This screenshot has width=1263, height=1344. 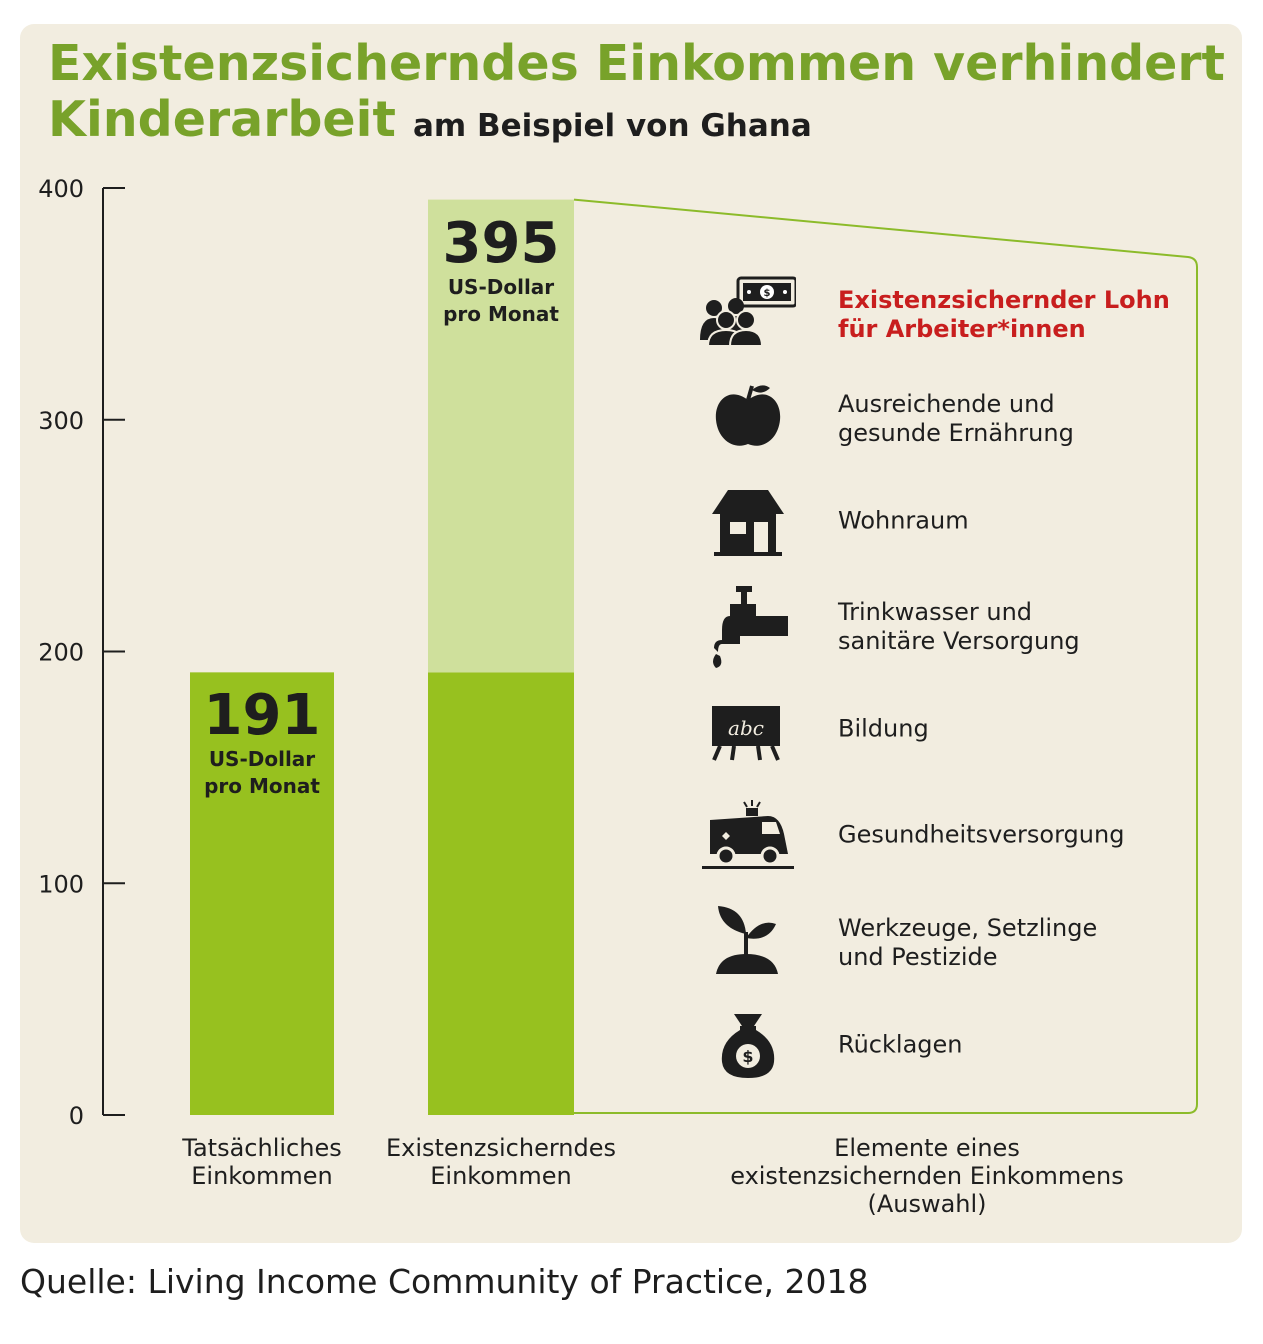 I want to click on category-actual-line-1: Tatsächliches, so click(x=262, y=1148).